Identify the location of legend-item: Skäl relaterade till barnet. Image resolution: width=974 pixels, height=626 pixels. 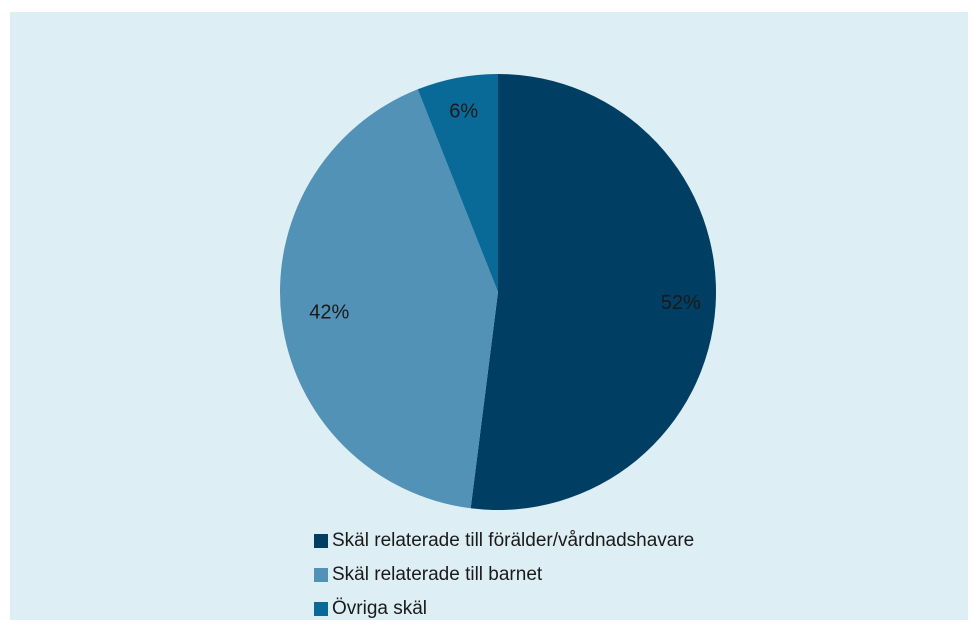
(504, 575).